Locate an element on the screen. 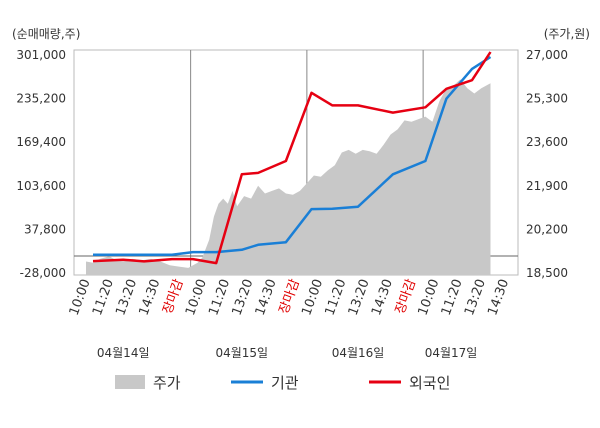  left-tick-label: 235,200 is located at coordinates (41, 99).